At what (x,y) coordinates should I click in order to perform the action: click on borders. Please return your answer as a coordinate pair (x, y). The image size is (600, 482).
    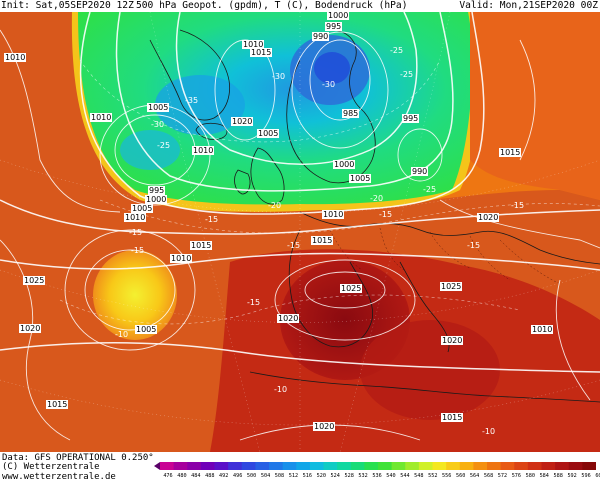
    Looking at the image, I should click on (445, 256).